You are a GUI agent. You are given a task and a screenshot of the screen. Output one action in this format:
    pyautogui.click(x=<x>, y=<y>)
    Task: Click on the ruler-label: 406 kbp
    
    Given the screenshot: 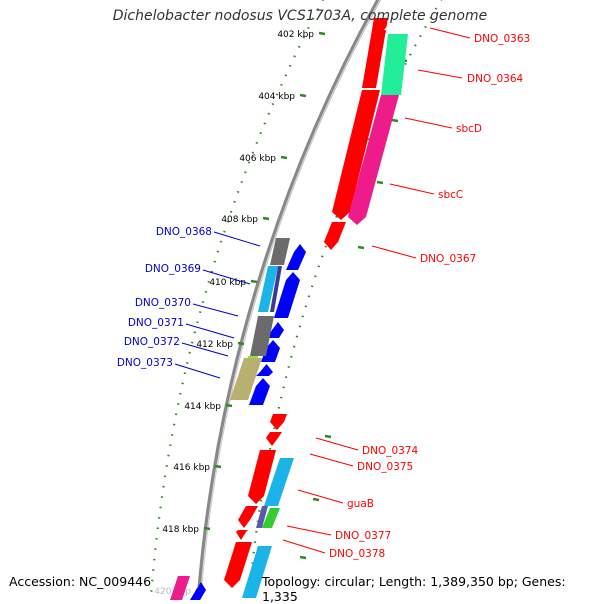 What is the action you would take?
    pyautogui.click(x=257, y=159)
    